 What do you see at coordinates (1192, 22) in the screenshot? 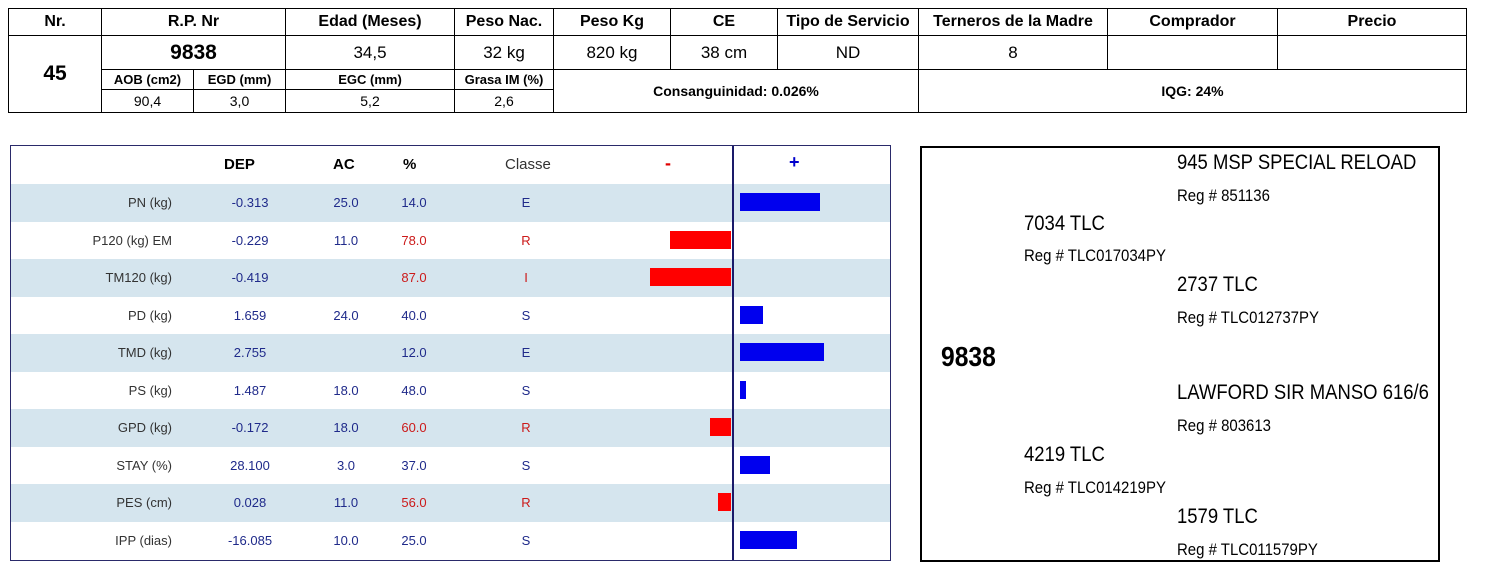
I see `header-comprador: Comprador` at bounding box center [1192, 22].